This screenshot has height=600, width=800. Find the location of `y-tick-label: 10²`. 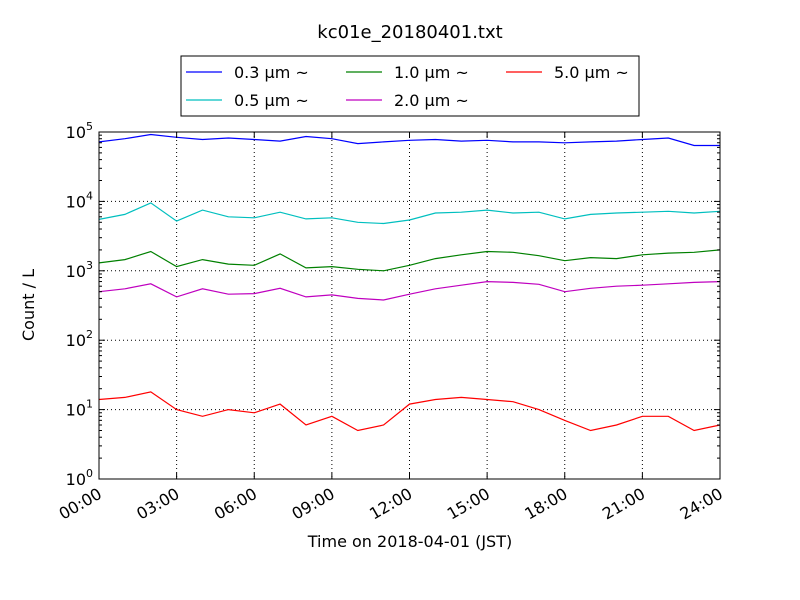

y-tick-label: 10² is located at coordinates (79, 339).